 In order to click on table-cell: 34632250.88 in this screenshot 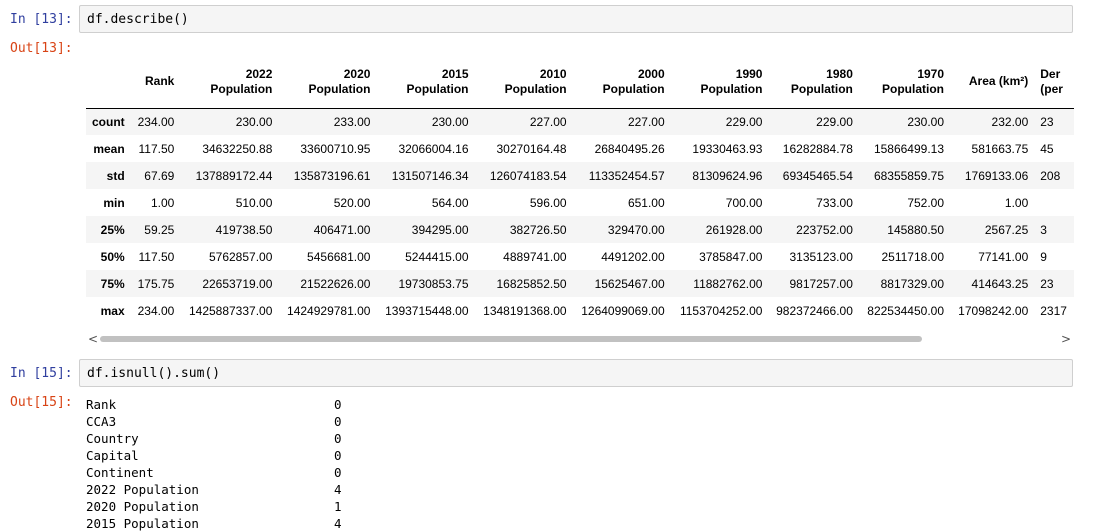, I will do `click(237, 148)`.